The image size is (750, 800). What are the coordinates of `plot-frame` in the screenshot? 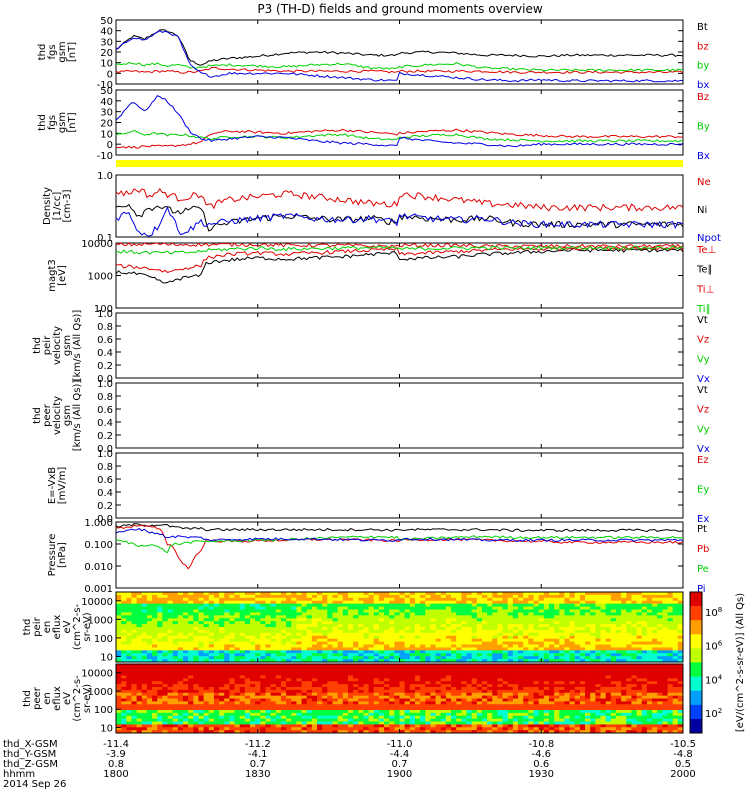 It's located at (399, 206).